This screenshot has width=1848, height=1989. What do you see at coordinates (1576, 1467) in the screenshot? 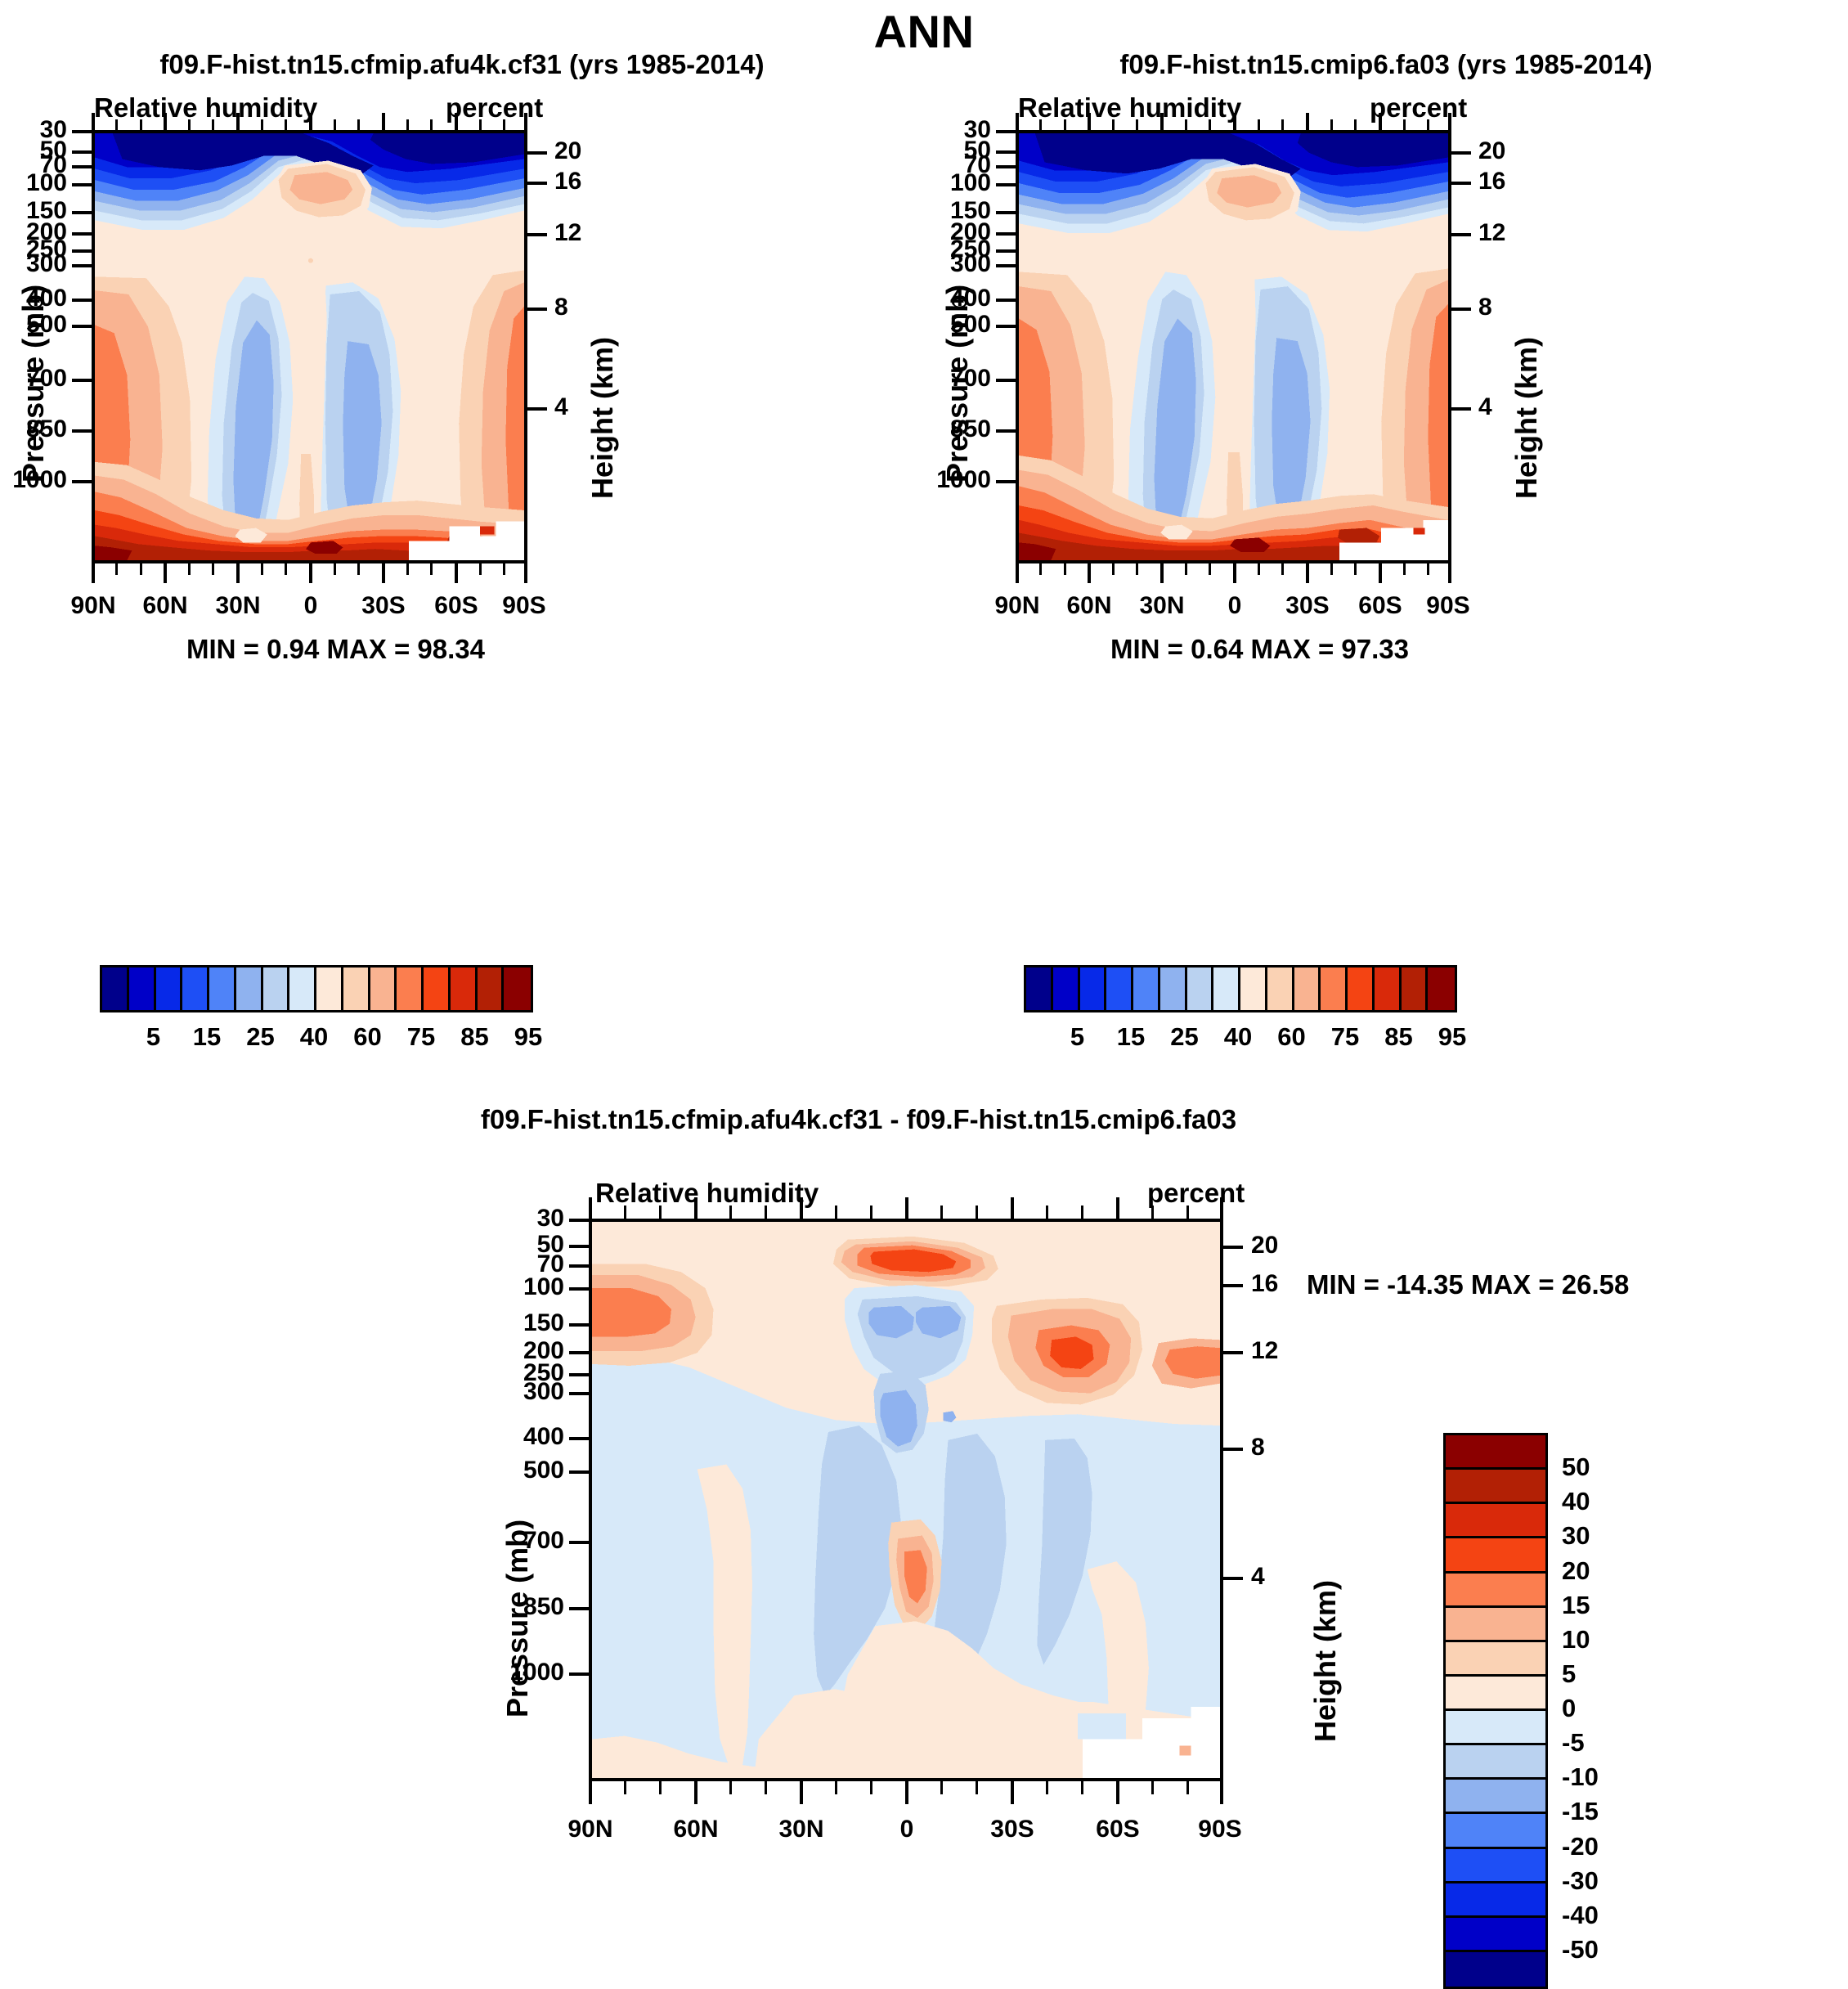
I see `colorbar-tick-label: 50` at bounding box center [1576, 1467].